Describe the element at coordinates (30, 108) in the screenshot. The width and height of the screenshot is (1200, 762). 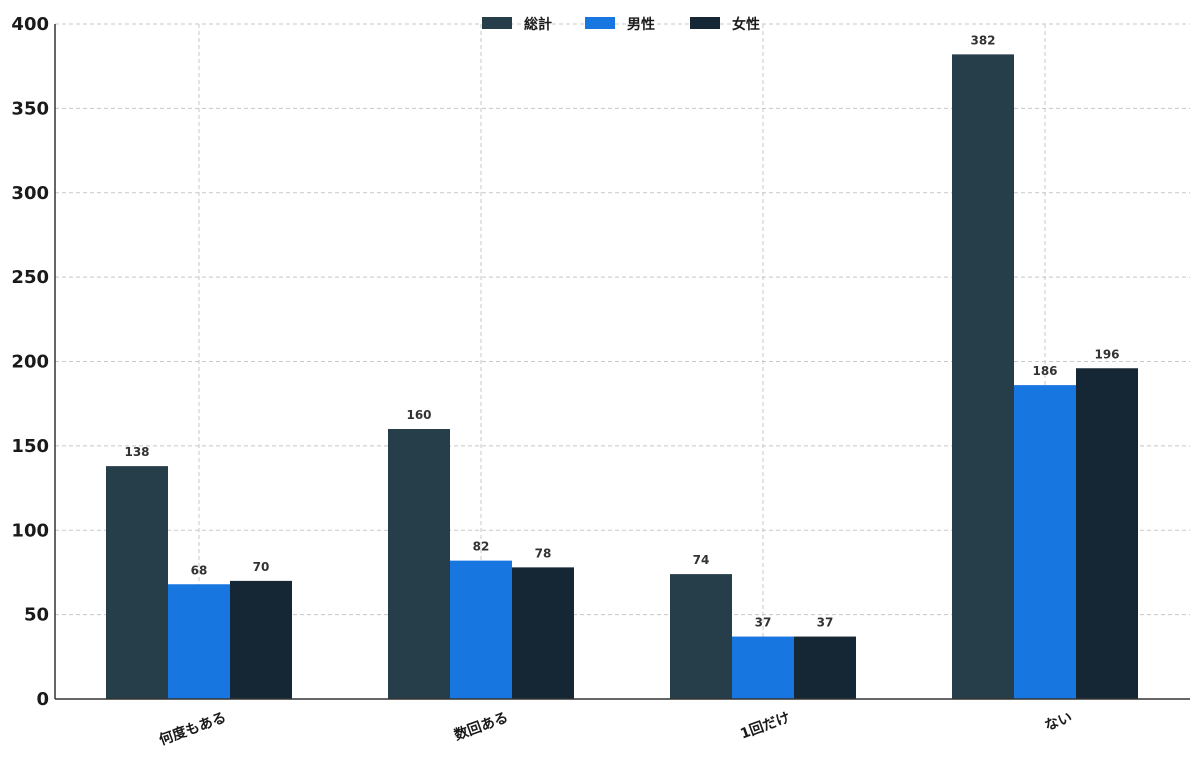
I see `y-tick-label: 350` at that location.